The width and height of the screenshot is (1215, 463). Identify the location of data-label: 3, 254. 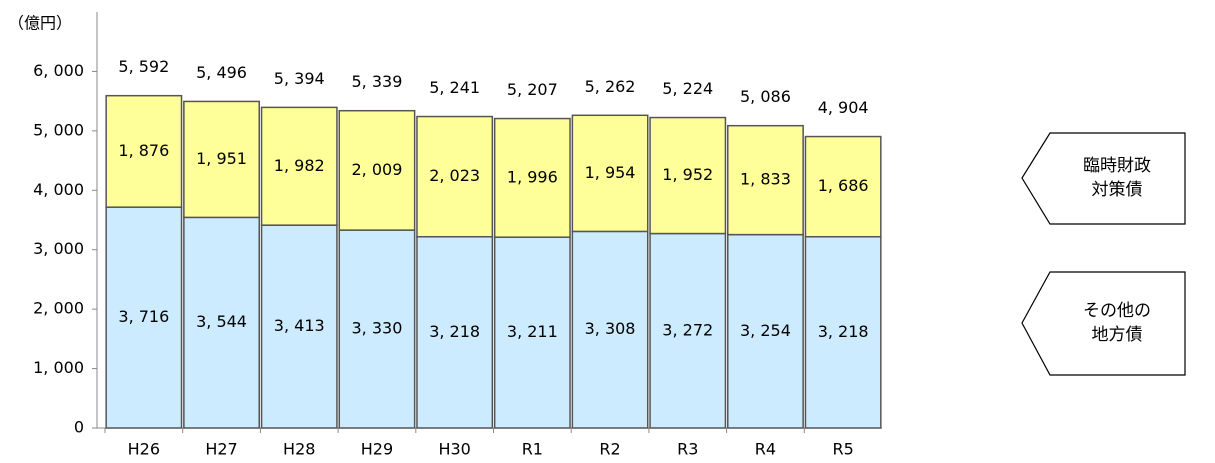
(765, 330).